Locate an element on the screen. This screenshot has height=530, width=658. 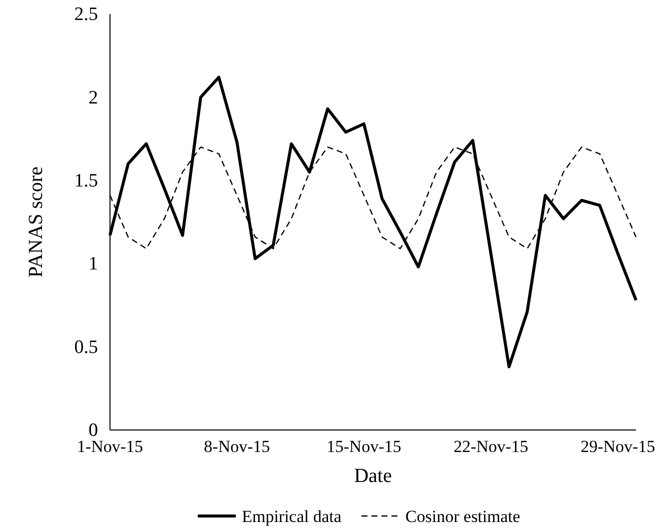
x-axis-title: Date is located at coordinates (373, 476).